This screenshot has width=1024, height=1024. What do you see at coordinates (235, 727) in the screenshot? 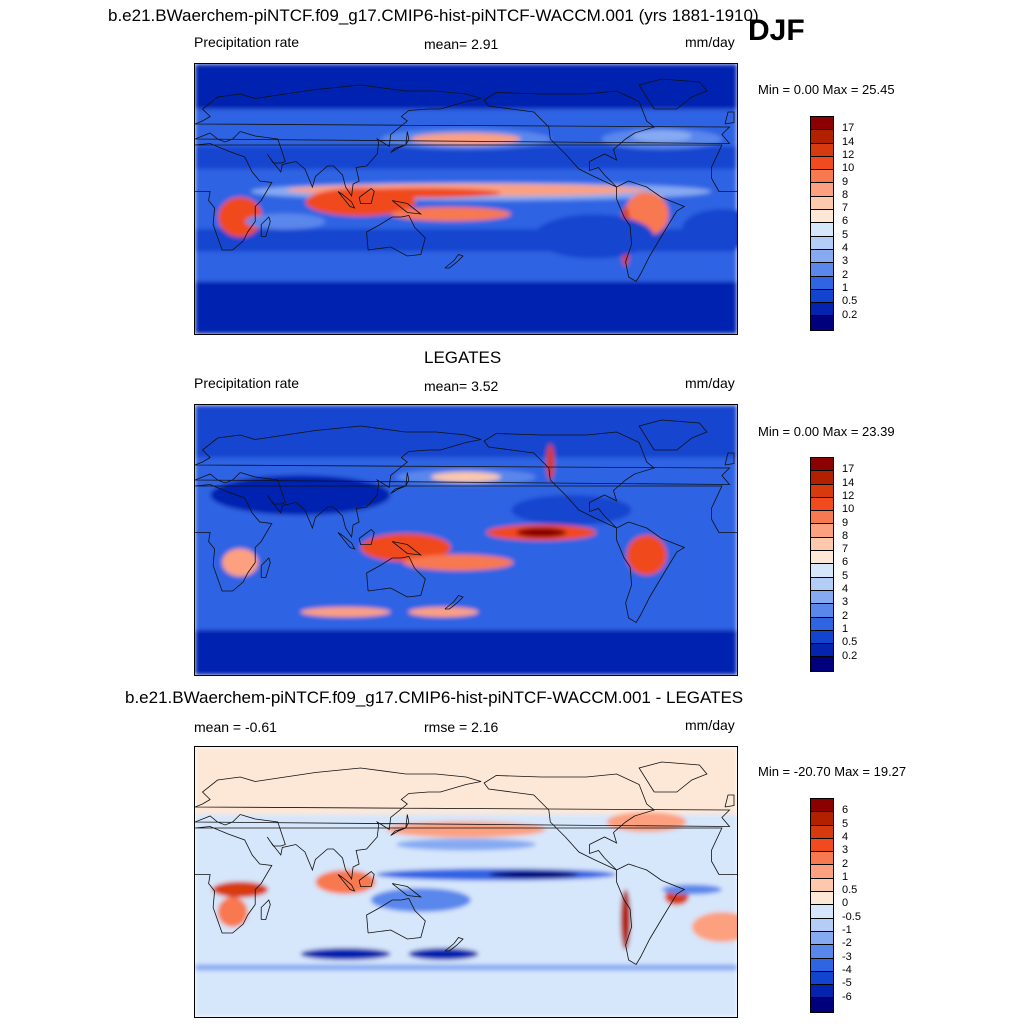
I see `panel3-mean: mean = -0.61` at bounding box center [235, 727].